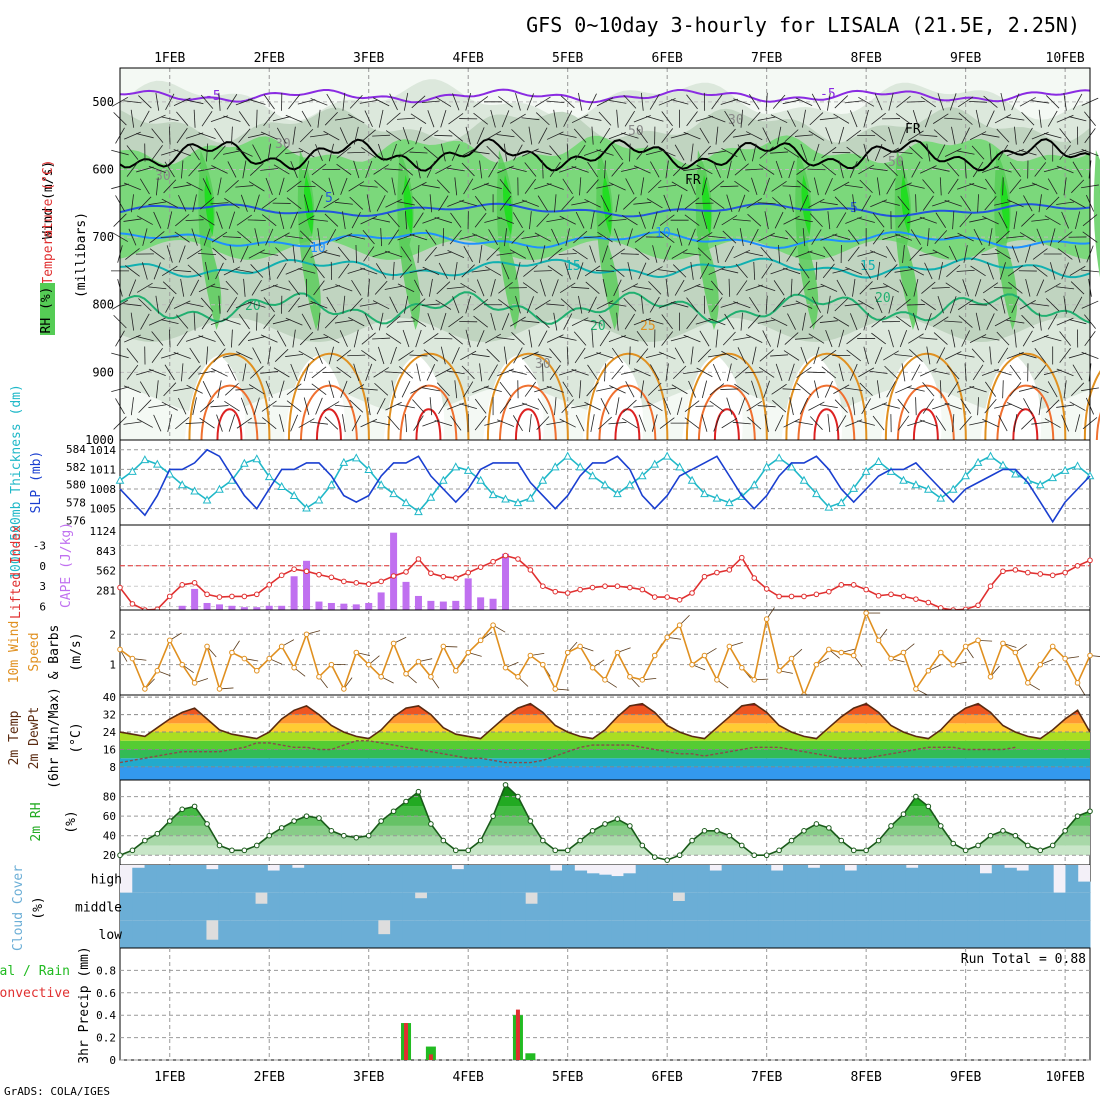 Image resolution: width=1100 pixels, height=1100 pixels. I want to click on top-date-label: 9FEB, so click(965, 58).